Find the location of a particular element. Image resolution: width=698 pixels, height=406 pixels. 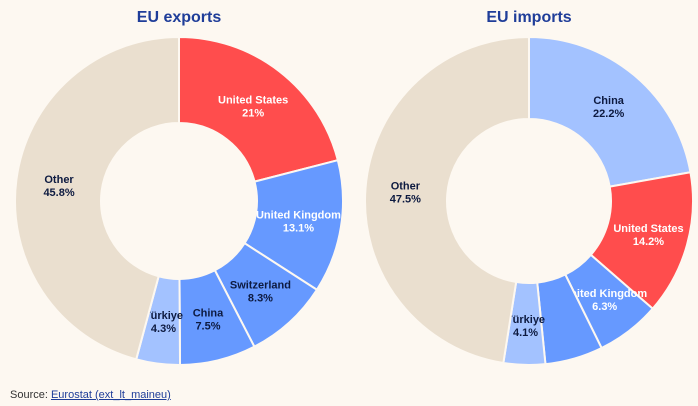

slice-label-other: Other 47.5% is located at coordinates (405, 192).